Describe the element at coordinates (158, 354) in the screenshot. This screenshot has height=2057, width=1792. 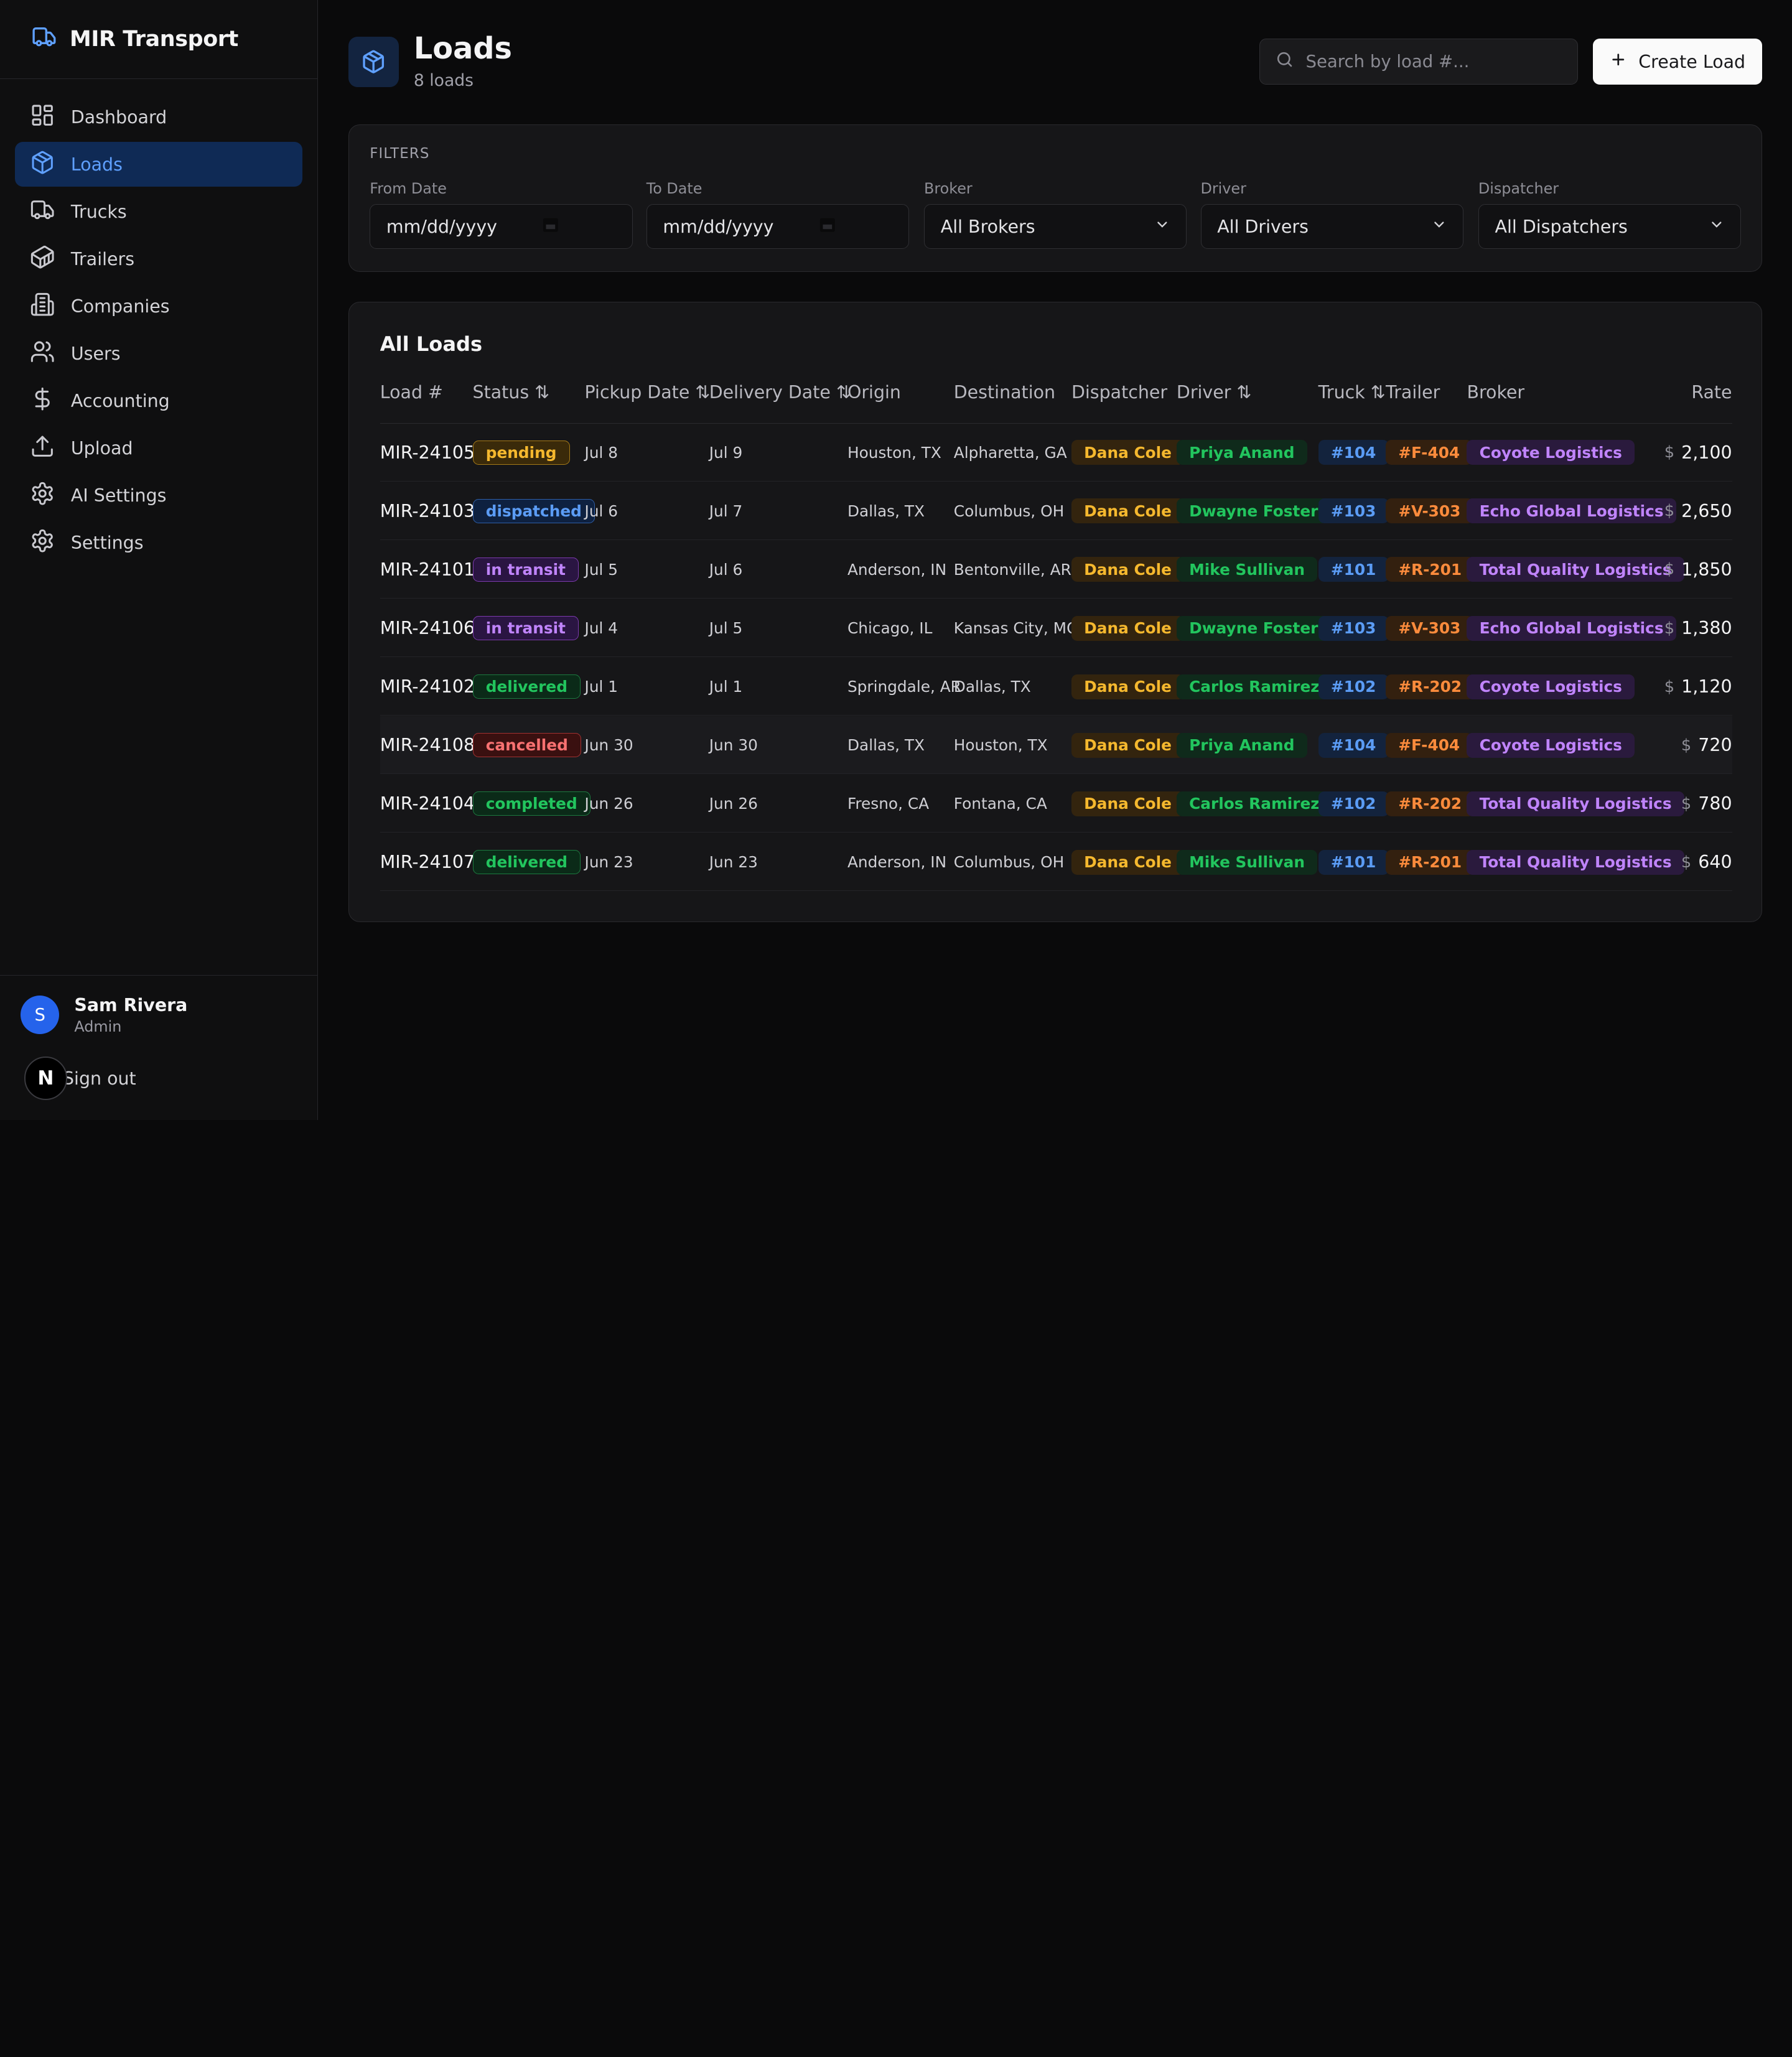
I see `sidebar-item-users: Users` at that location.